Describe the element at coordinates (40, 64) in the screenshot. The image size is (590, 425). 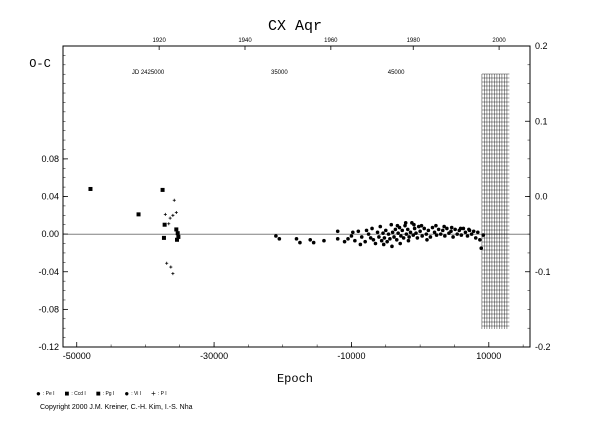
I see `y-axis-label: O-C` at that location.